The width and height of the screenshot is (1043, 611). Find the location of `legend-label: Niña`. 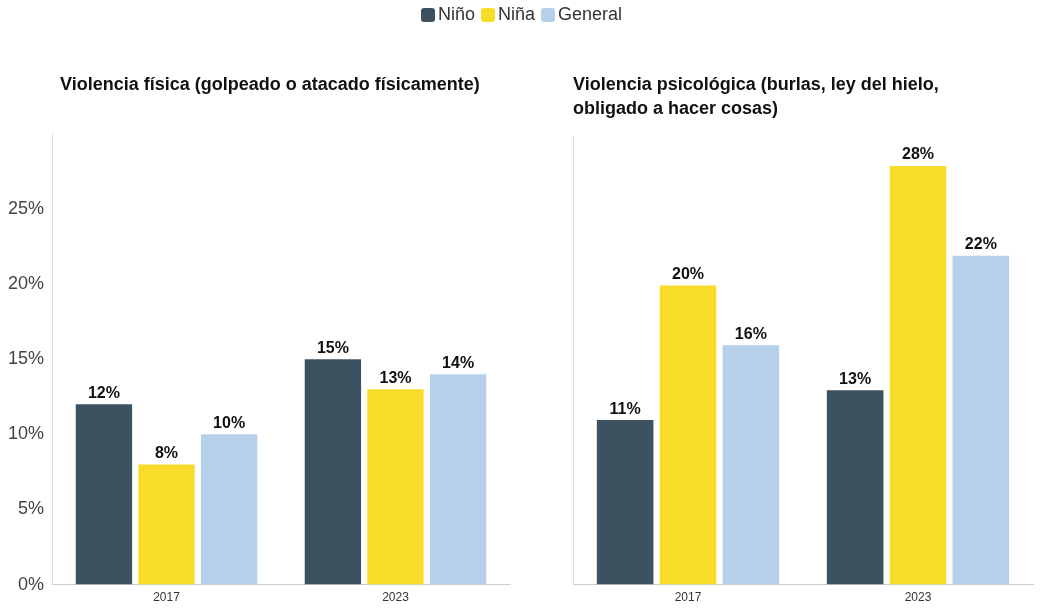

legend-label: Niña is located at coordinates (516, 14).